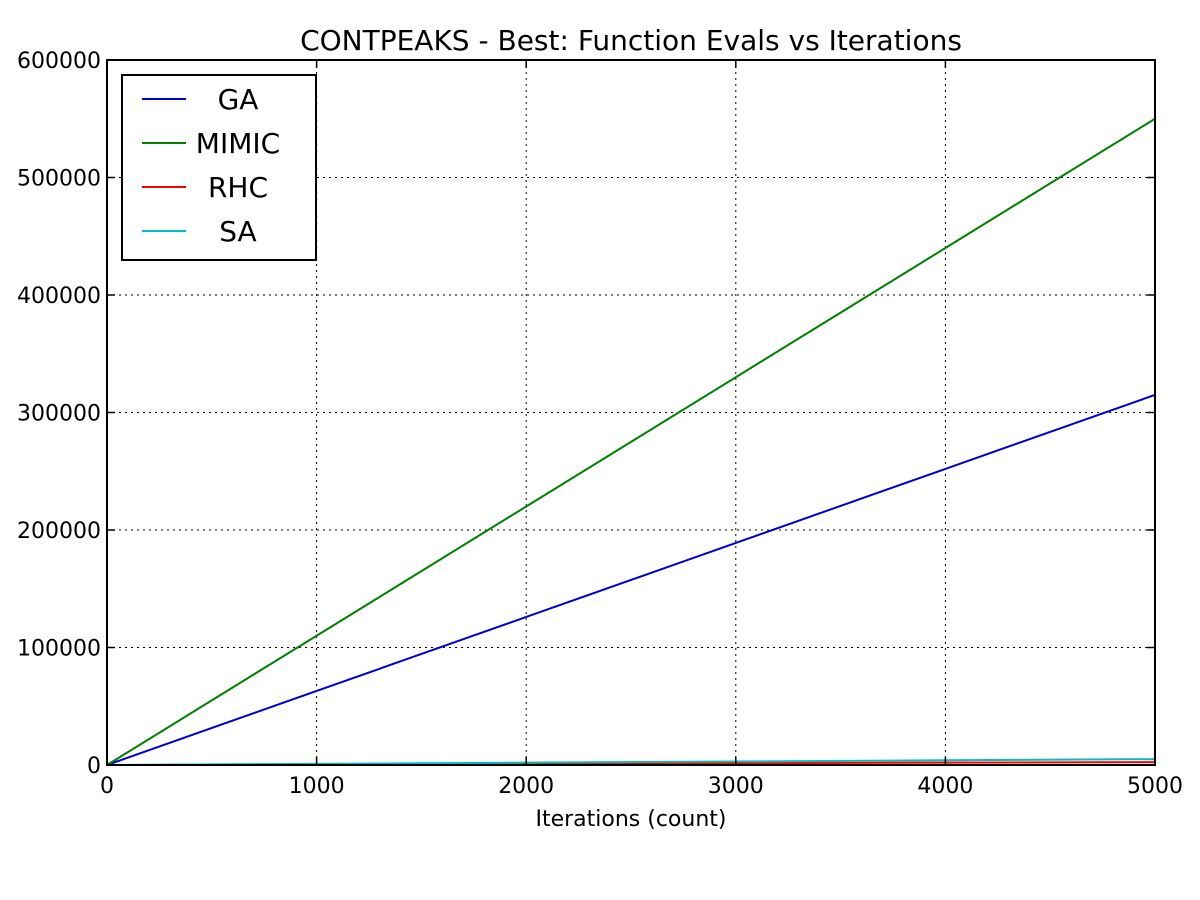  What do you see at coordinates (238, 187) in the screenshot?
I see `legend-label-rhc: RHC` at bounding box center [238, 187].